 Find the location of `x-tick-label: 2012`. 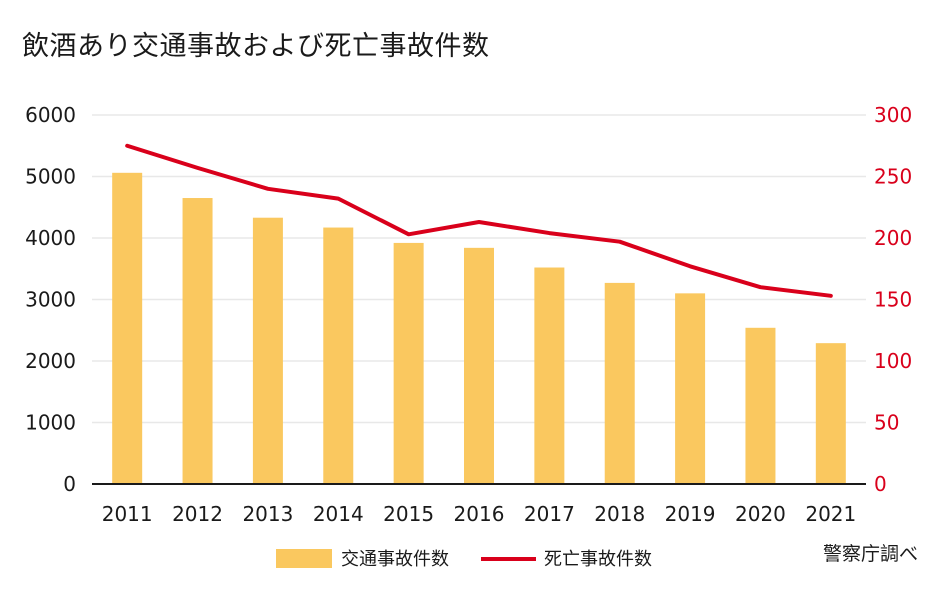

x-tick-label: 2012 is located at coordinates (197, 514).